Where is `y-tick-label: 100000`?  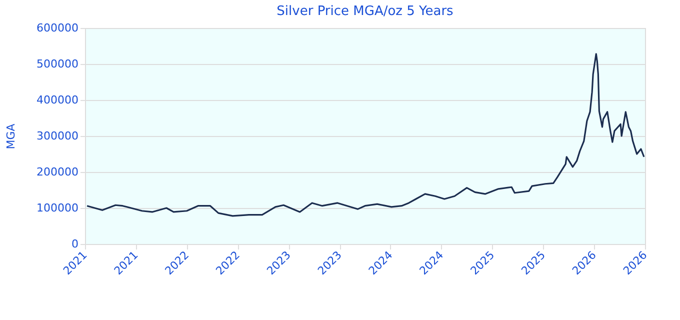 y-tick-label: 100000 is located at coordinates (57, 208).